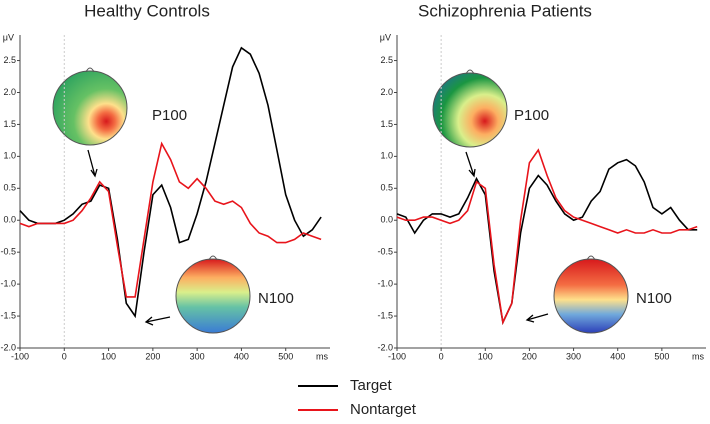  What do you see at coordinates (147, 10) in the screenshot?
I see `chart-title: Healthy Controls` at bounding box center [147, 10].